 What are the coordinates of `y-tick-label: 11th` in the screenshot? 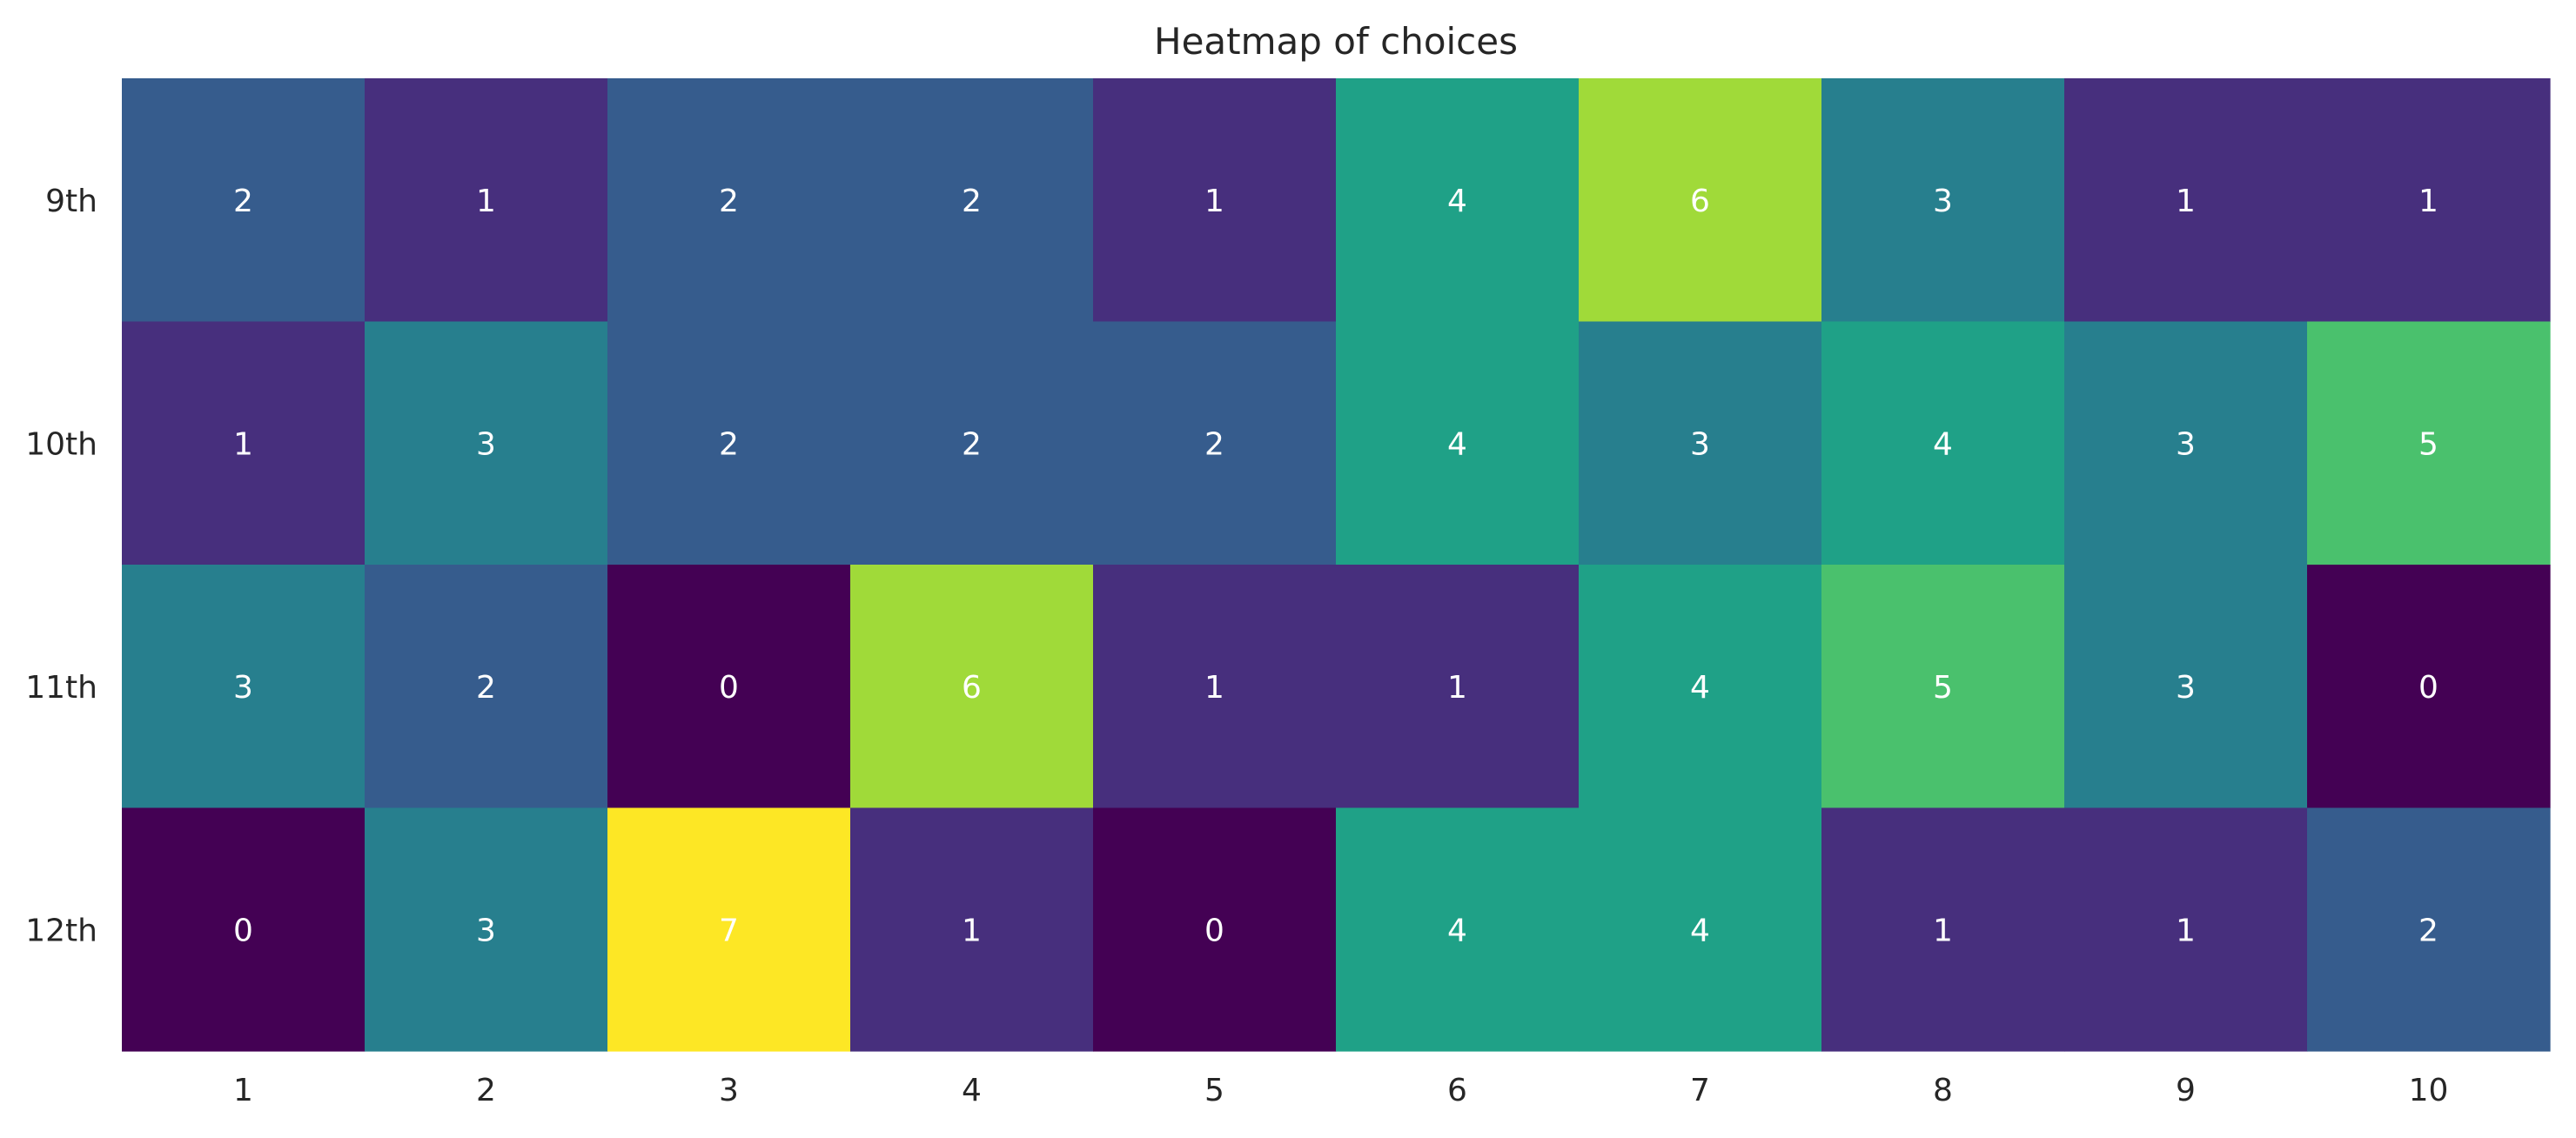 It's located at (61, 688).